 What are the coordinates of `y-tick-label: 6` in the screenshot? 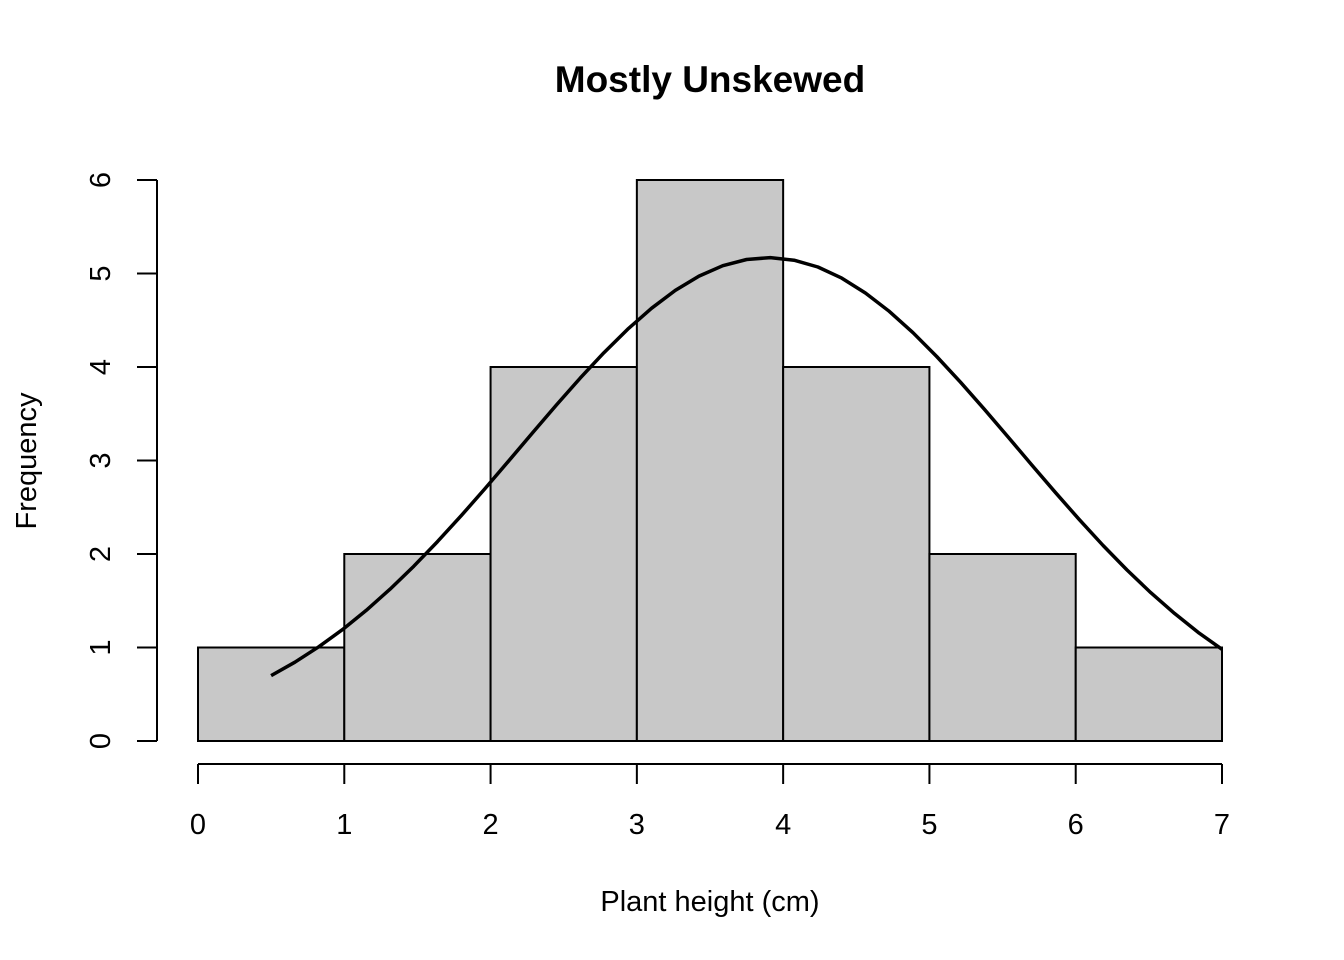 It's located at (101, 180).